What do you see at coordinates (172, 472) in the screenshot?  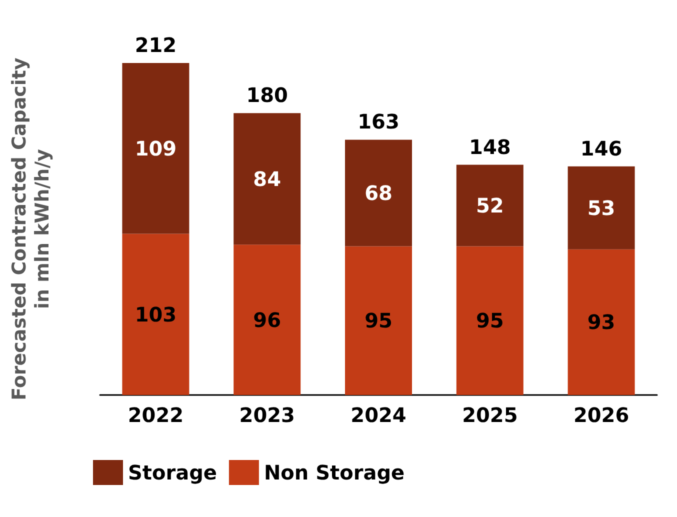 I see `legend-label: Storage` at bounding box center [172, 472].